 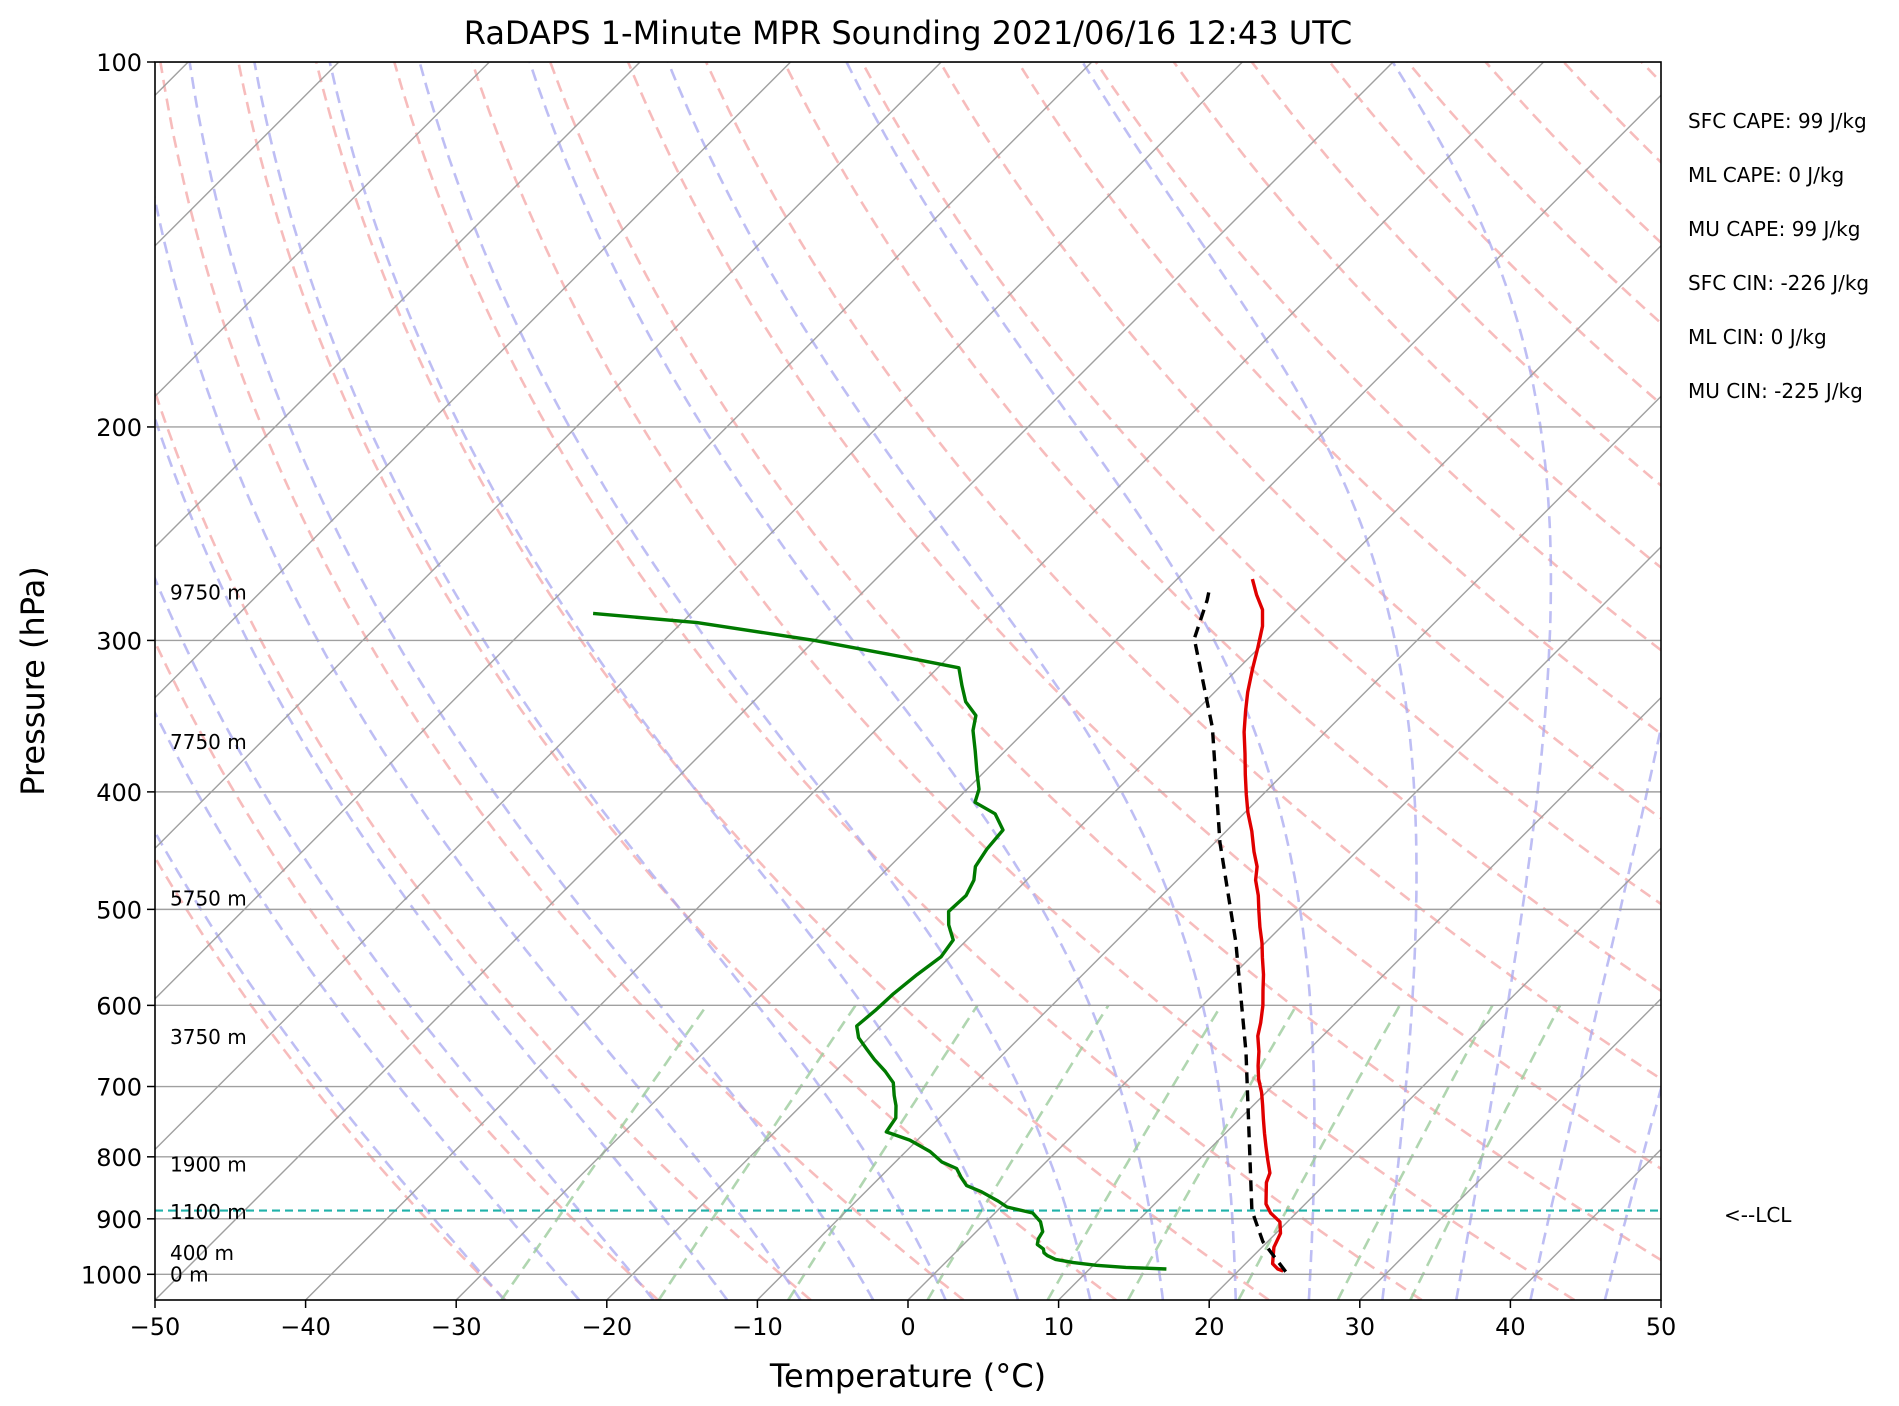 What do you see at coordinates (907, 1376) in the screenshot?
I see `x-axis-label: Temperature (°C)` at bounding box center [907, 1376].